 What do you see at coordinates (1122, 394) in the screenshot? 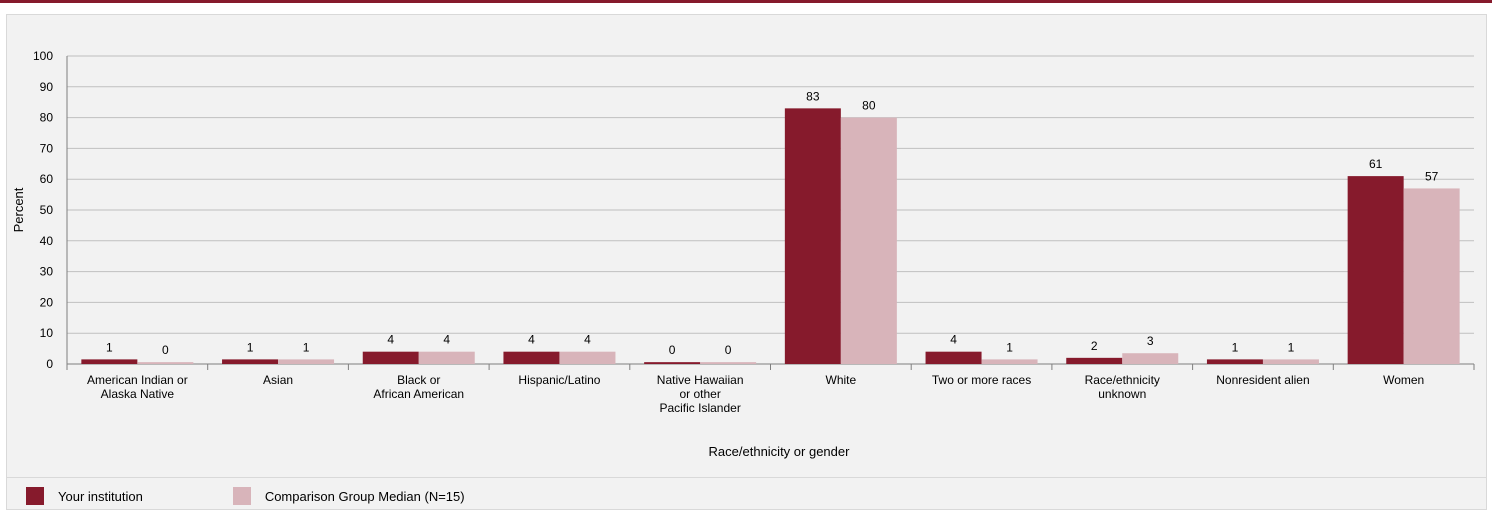
I see `x-category-label: unknown` at bounding box center [1122, 394].